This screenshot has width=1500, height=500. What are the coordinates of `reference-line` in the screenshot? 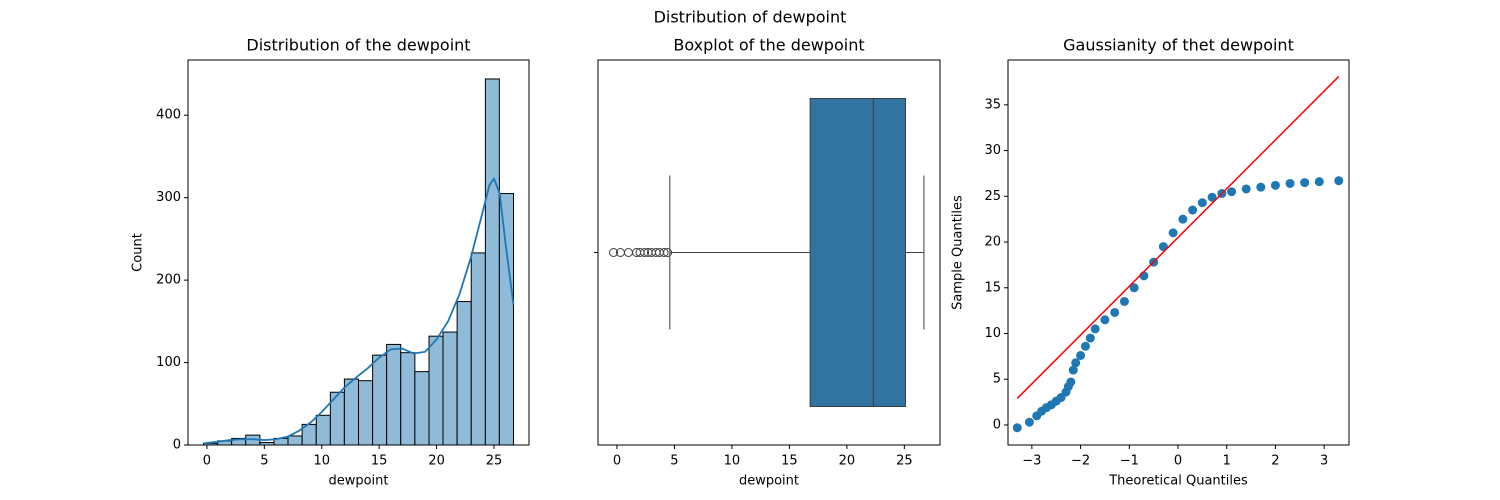 It's located at (1178, 237).